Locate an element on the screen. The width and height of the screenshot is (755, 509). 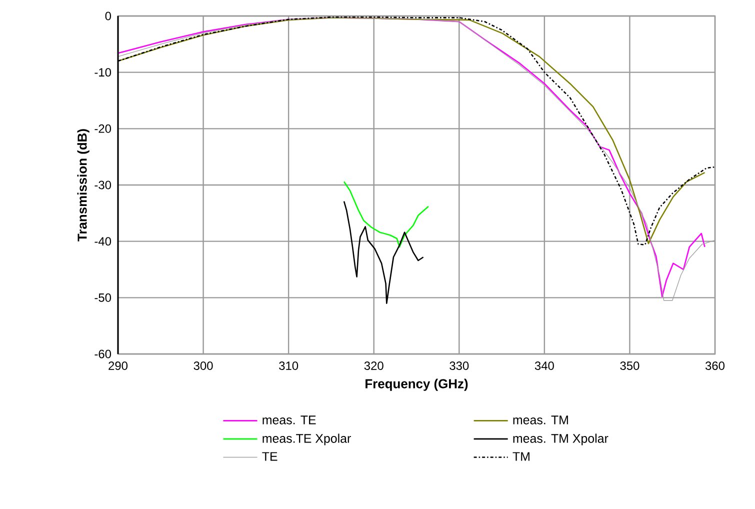
legend-label: TE is located at coordinates (270, 456).